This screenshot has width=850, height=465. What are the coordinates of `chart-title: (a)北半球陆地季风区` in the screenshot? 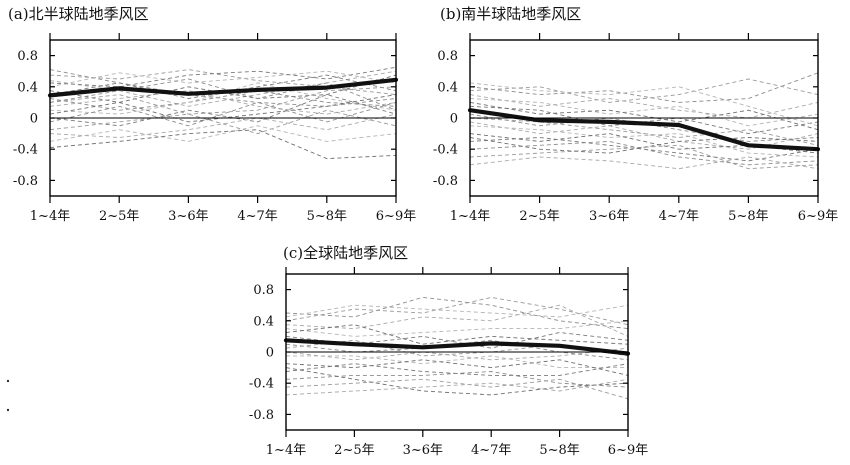 It's located at (78, 14).